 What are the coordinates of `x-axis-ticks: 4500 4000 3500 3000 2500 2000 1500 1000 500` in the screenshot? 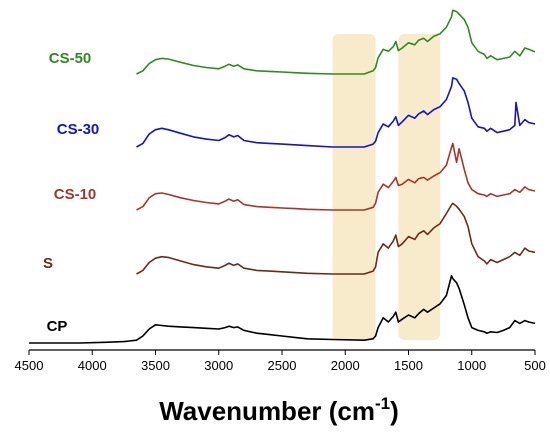 It's located at (280, 361).